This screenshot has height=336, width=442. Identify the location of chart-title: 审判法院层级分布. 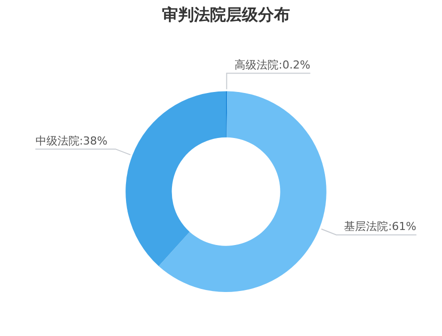
(226, 14).